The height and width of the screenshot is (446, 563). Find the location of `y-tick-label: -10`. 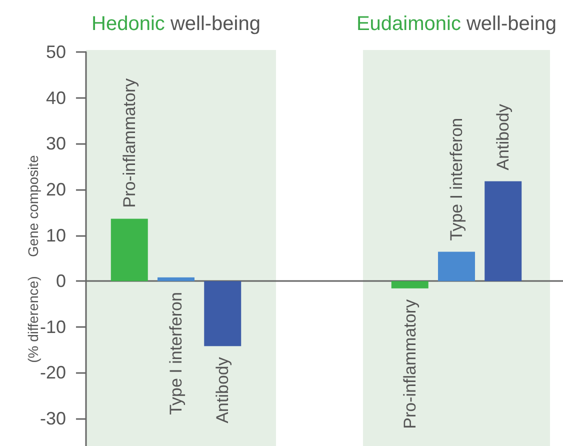

y-tick-label: -10 is located at coordinates (53, 326).